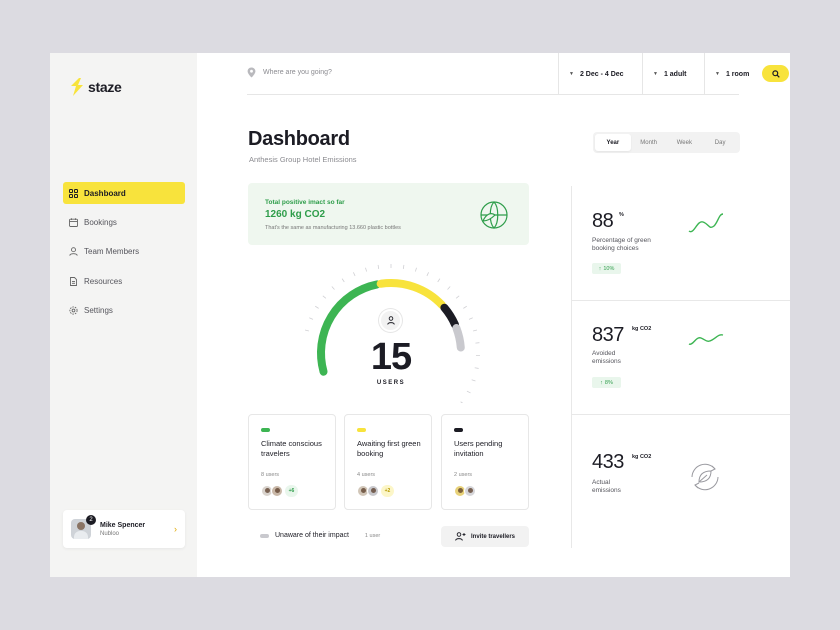  What do you see at coordinates (681, 357) in the screenshot?
I see `stat-avoided-emissions: 837 kg CO2 Avoided emissions ↑ 8%` at bounding box center [681, 357].